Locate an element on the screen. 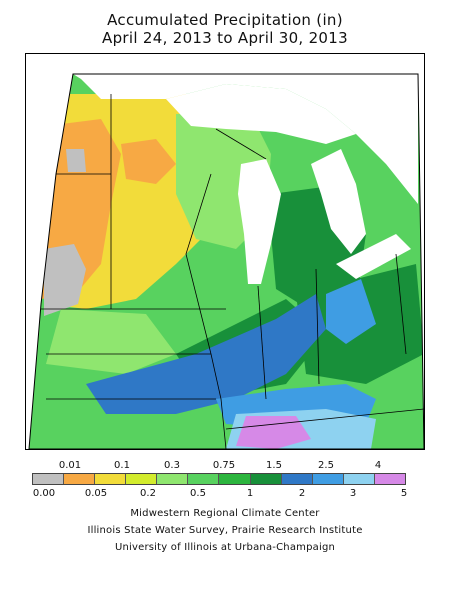  legend-bottom-label: 0.2 is located at coordinates (148, 493).